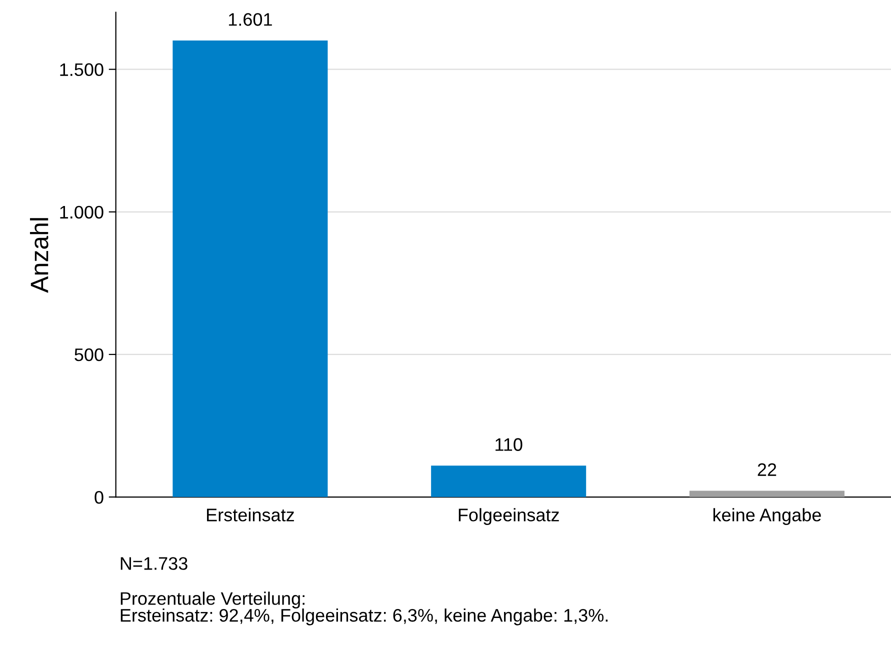  I want to click on x-tick-label: Ersteinsatz, so click(250, 515).